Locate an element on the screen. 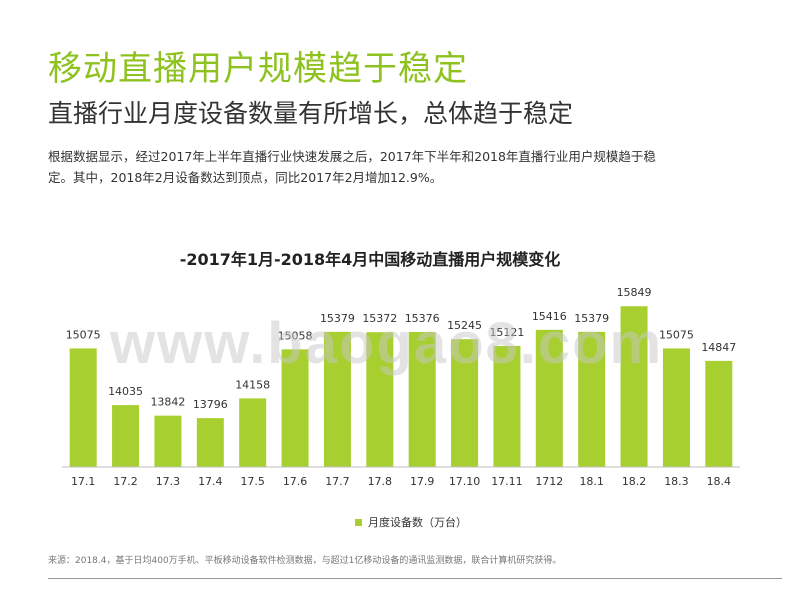 Image resolution: width=800 pixels, height=600 pixels. x-tick-label: 17.7 is located at coordinates (337, 481).